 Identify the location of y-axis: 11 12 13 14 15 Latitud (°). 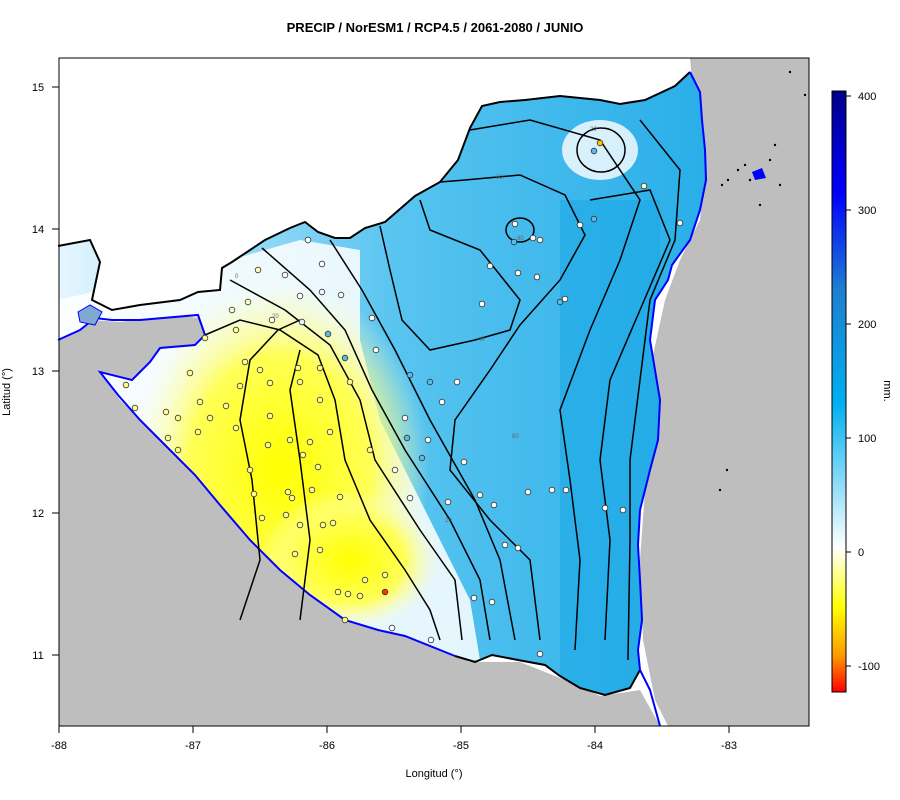
(30, 372).